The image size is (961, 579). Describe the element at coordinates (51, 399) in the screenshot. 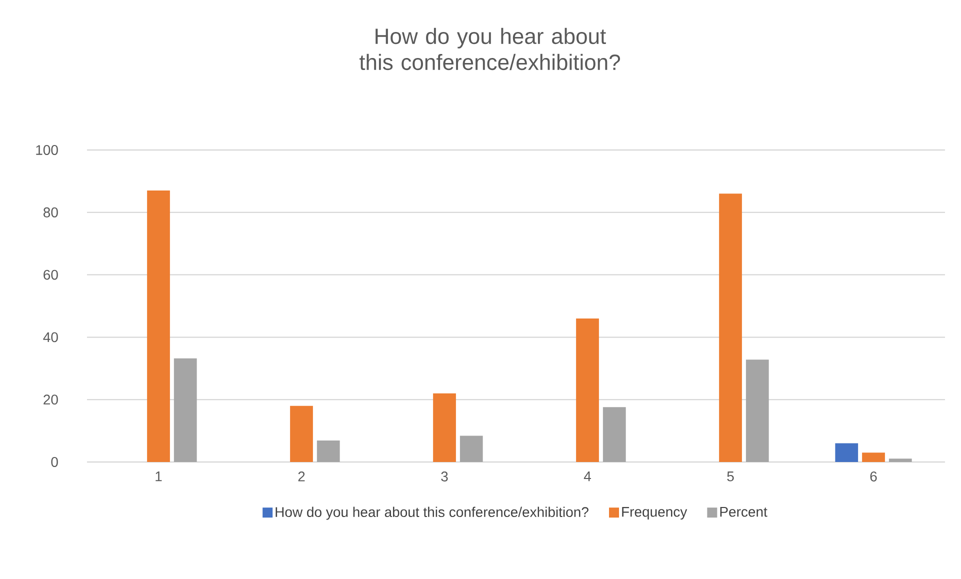

I see `y-tick-label: 20` at that location.